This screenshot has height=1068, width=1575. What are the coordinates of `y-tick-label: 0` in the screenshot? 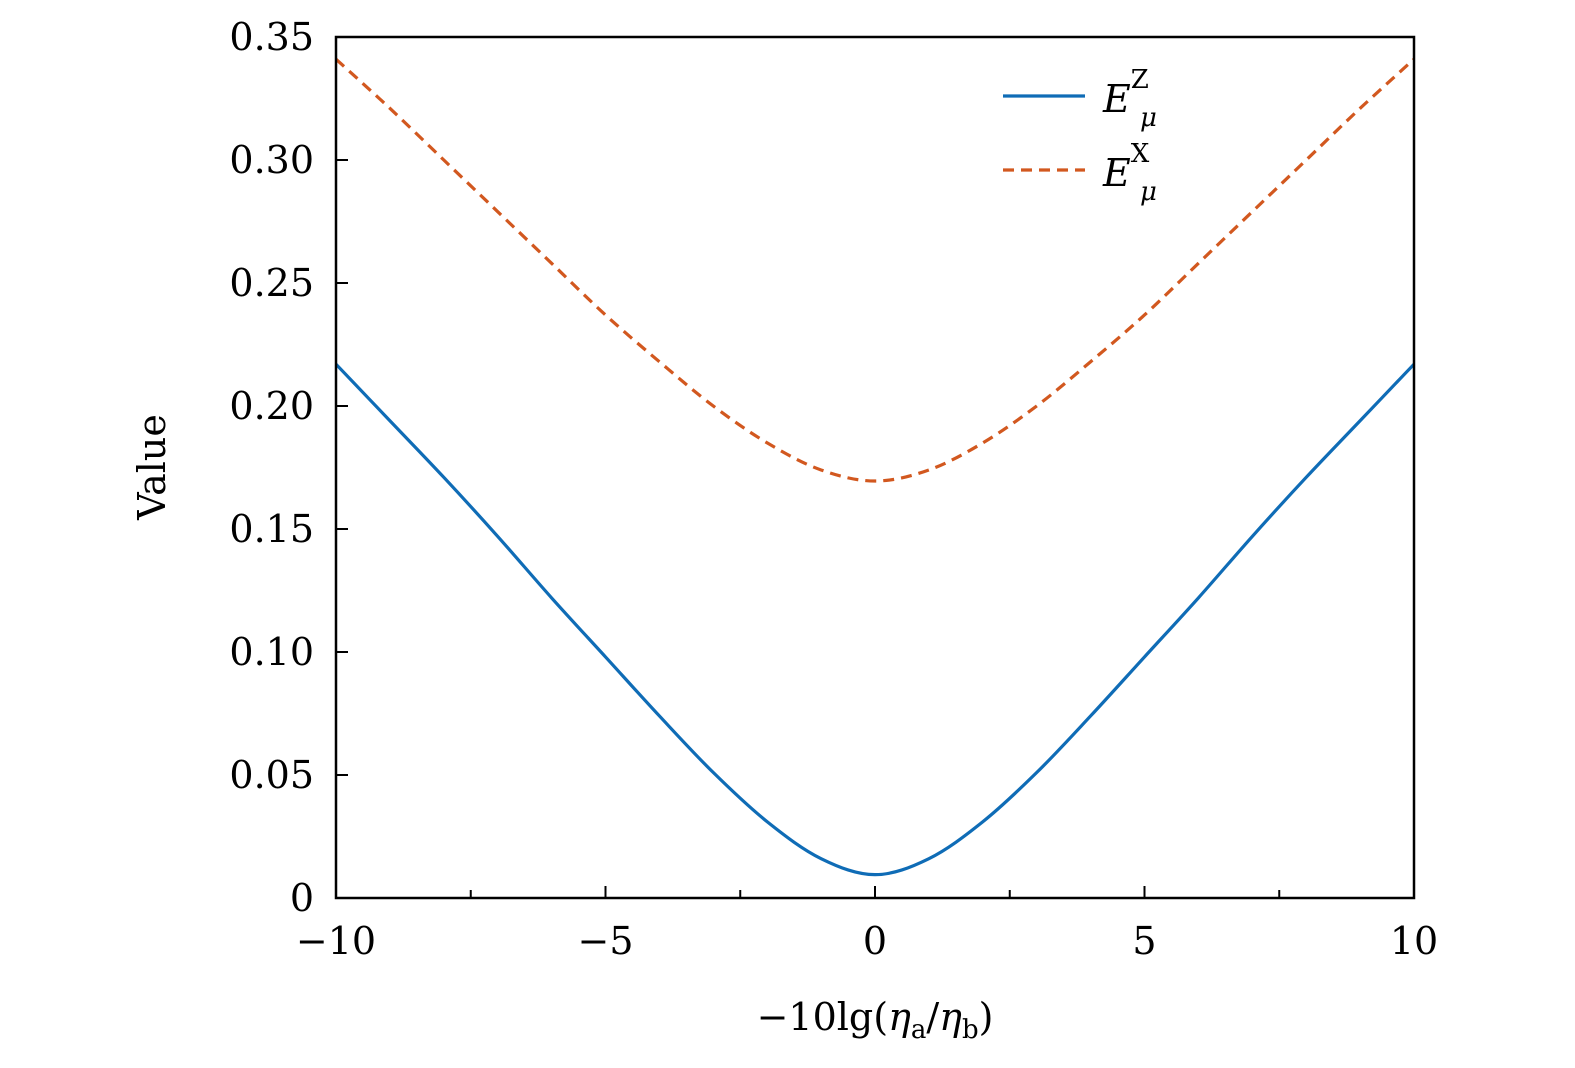 It's located at (302, 898).